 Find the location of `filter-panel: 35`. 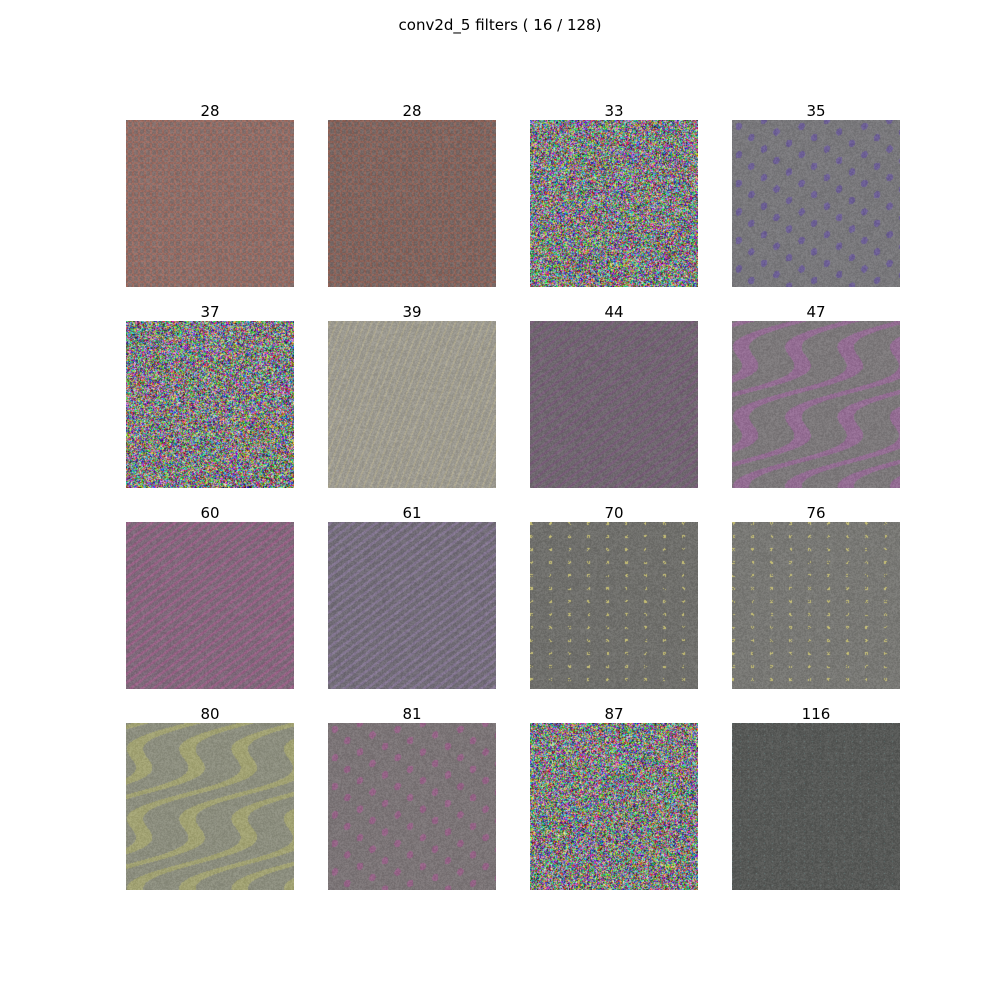

filter-panel: 35 is located at coordinates (816, 194).